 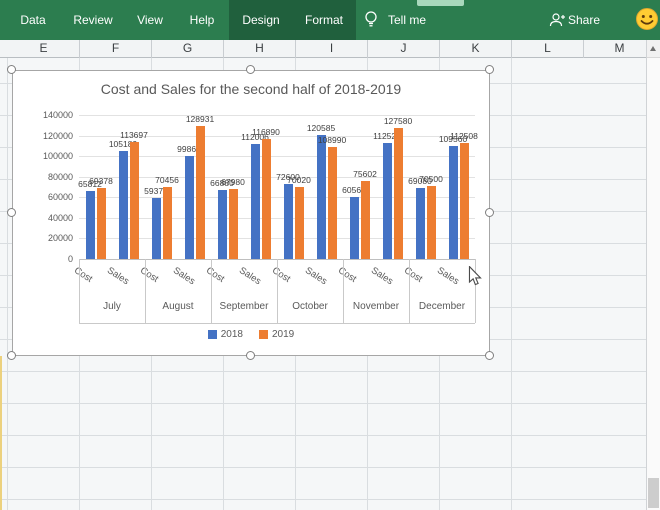 What do you see at coordinates (212, 334) in the screenshot?
I see `legend-swatch-icon` at bounding box center [212, 334].